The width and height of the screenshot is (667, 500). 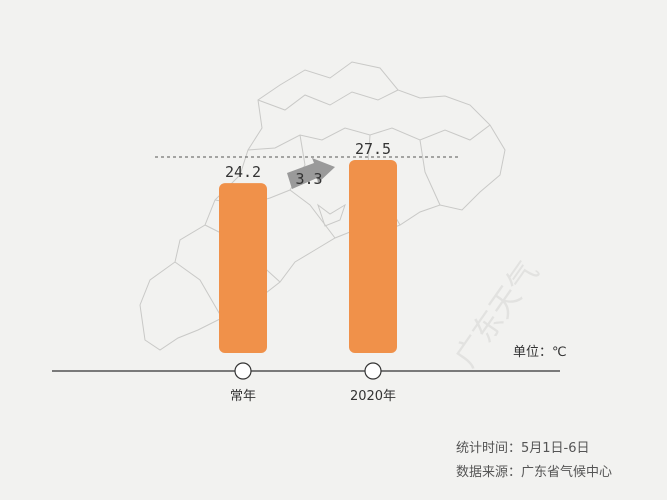 What do you see at coordinates (243, 396) in the screenshot?
I see `category-label-0: 常年` at bounding box center [243, 396].